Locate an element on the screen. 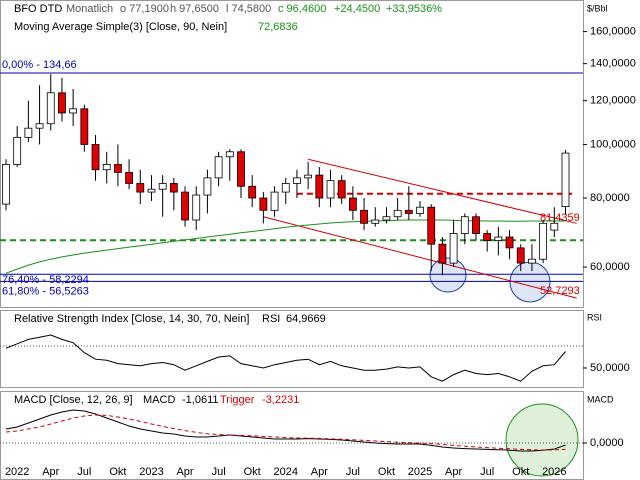 This screenshot has height=480, width=640. trigger-value: -3,2231 is located at coordinates (280, 400).